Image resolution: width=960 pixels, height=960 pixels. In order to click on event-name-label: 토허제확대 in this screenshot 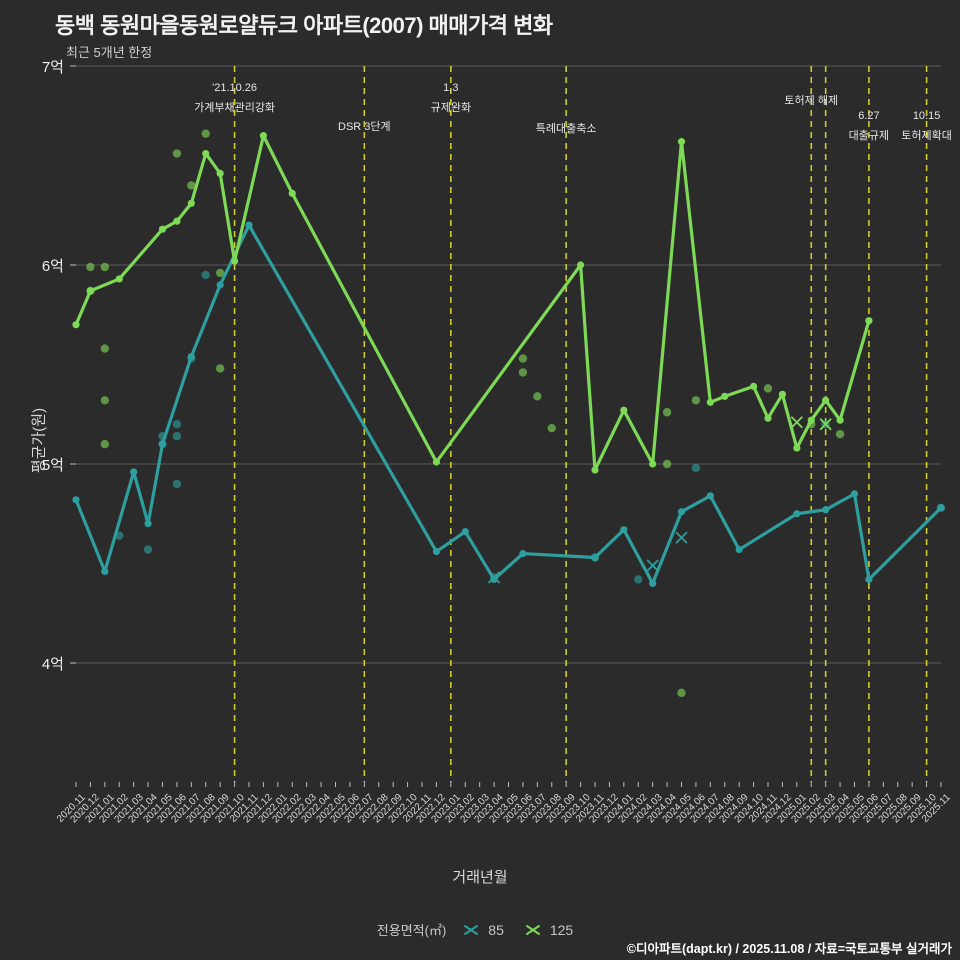, I will do `click(926, 136)`.